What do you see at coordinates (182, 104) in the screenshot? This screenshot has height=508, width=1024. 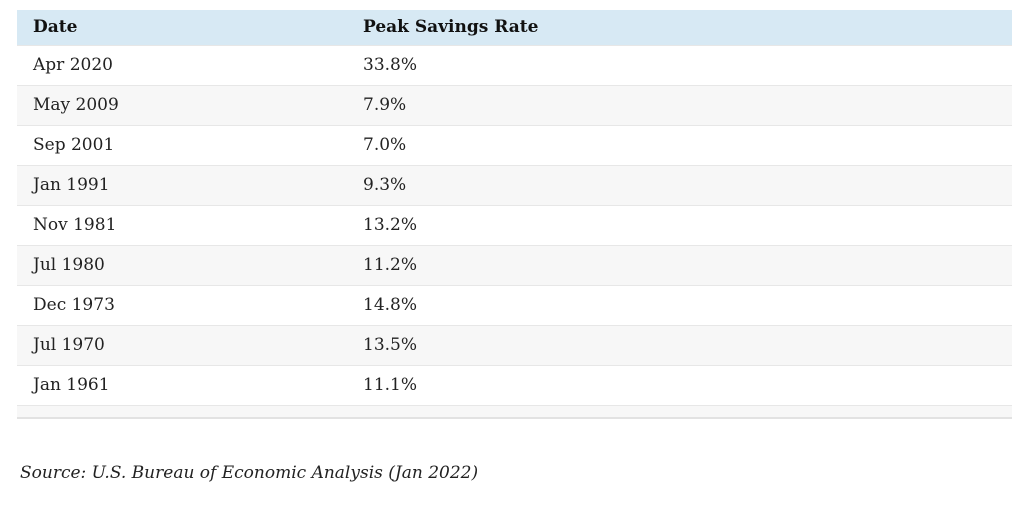 I see `date-cell: May 2009` at bounding box center [182, 104].